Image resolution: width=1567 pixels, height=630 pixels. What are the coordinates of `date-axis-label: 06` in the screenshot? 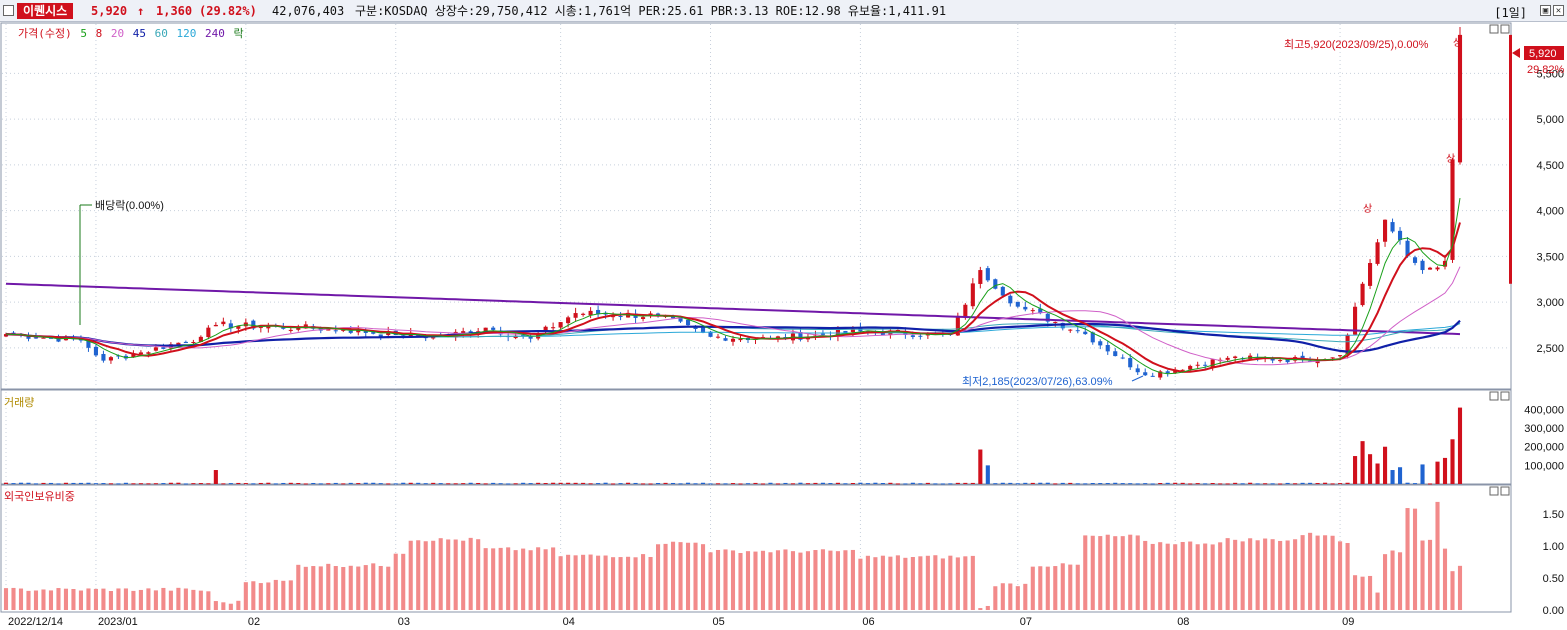 It's located at (868, 622).